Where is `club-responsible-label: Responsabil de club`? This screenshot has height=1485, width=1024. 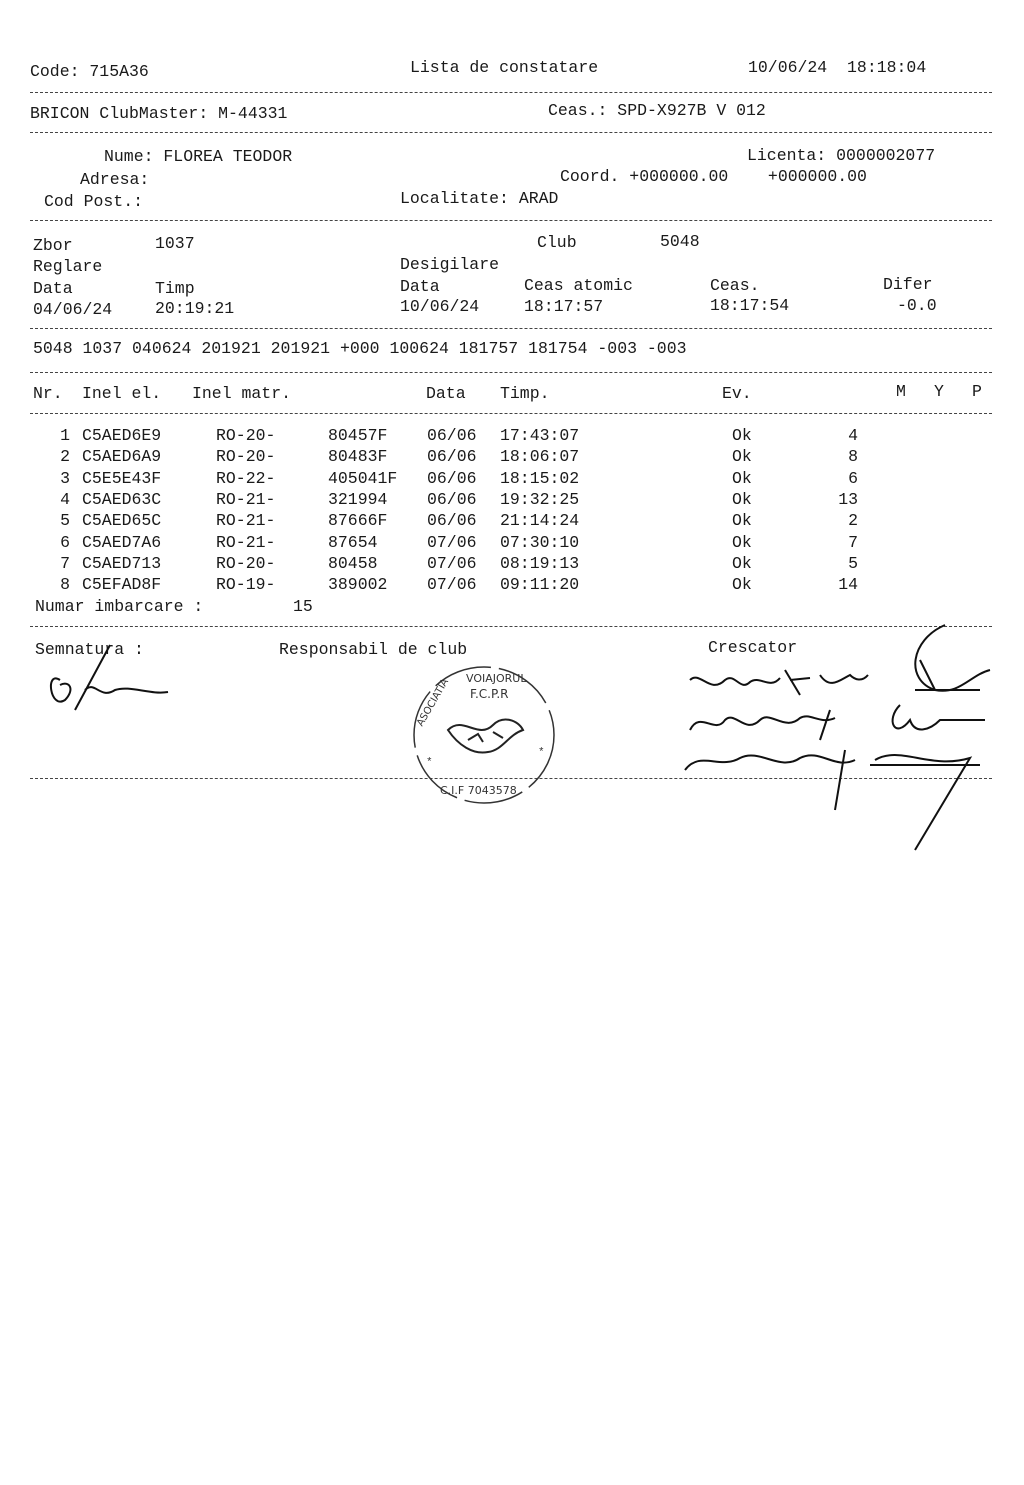
club-responsible-label: Responsabil de club is located at coordinates (373, 649).